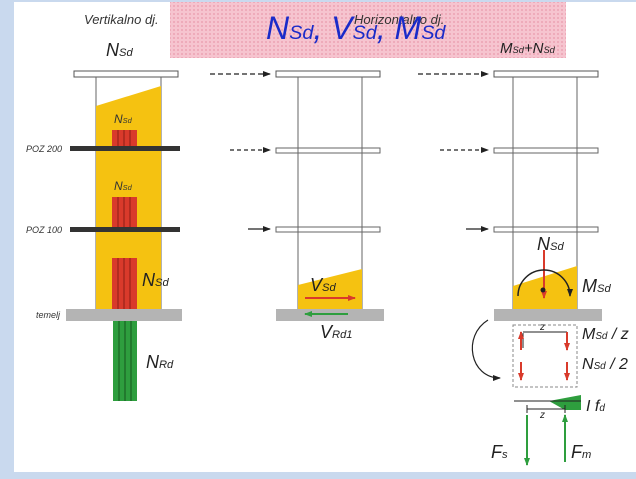 This screenshot has height=479, width=636. I want to click on col3-top-label: MSd+NSd, so click(527, 48).